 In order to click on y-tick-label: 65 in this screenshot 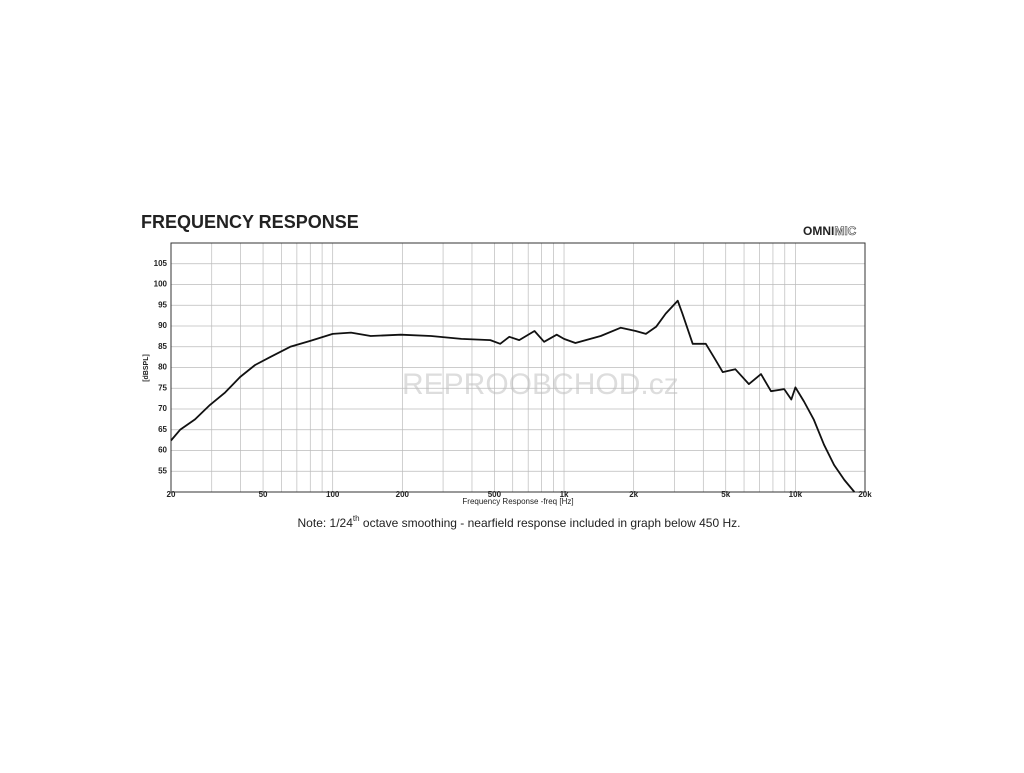, I will do `click(162, 429)`.